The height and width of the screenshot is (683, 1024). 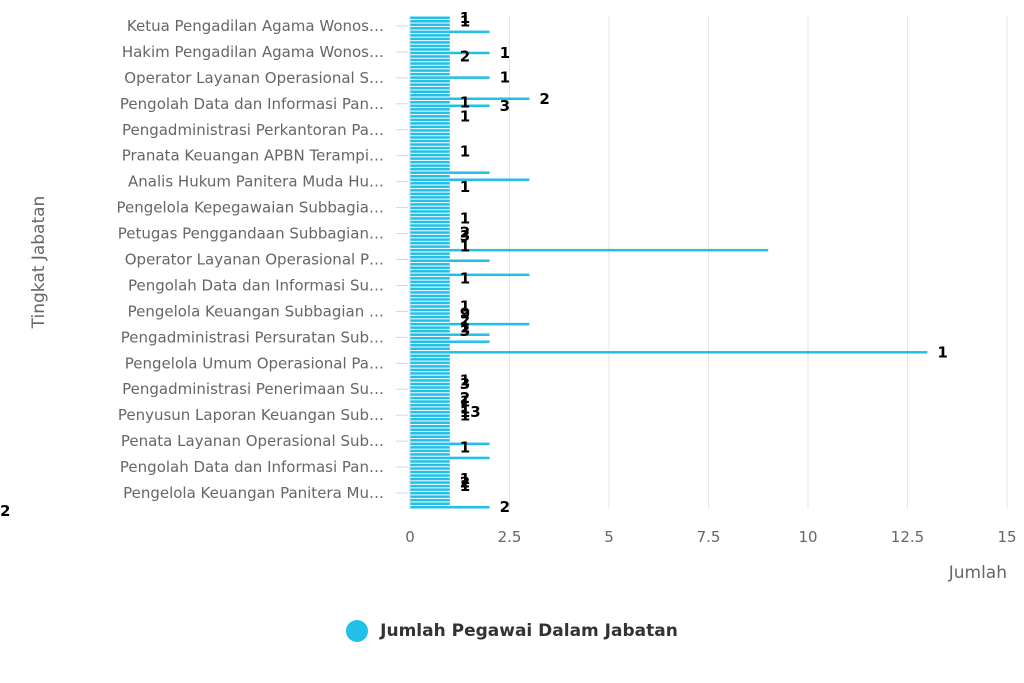 I want to click on legend-item: Jumlah Pegawai Dalam Jabatan, so click(x=512, y=631).